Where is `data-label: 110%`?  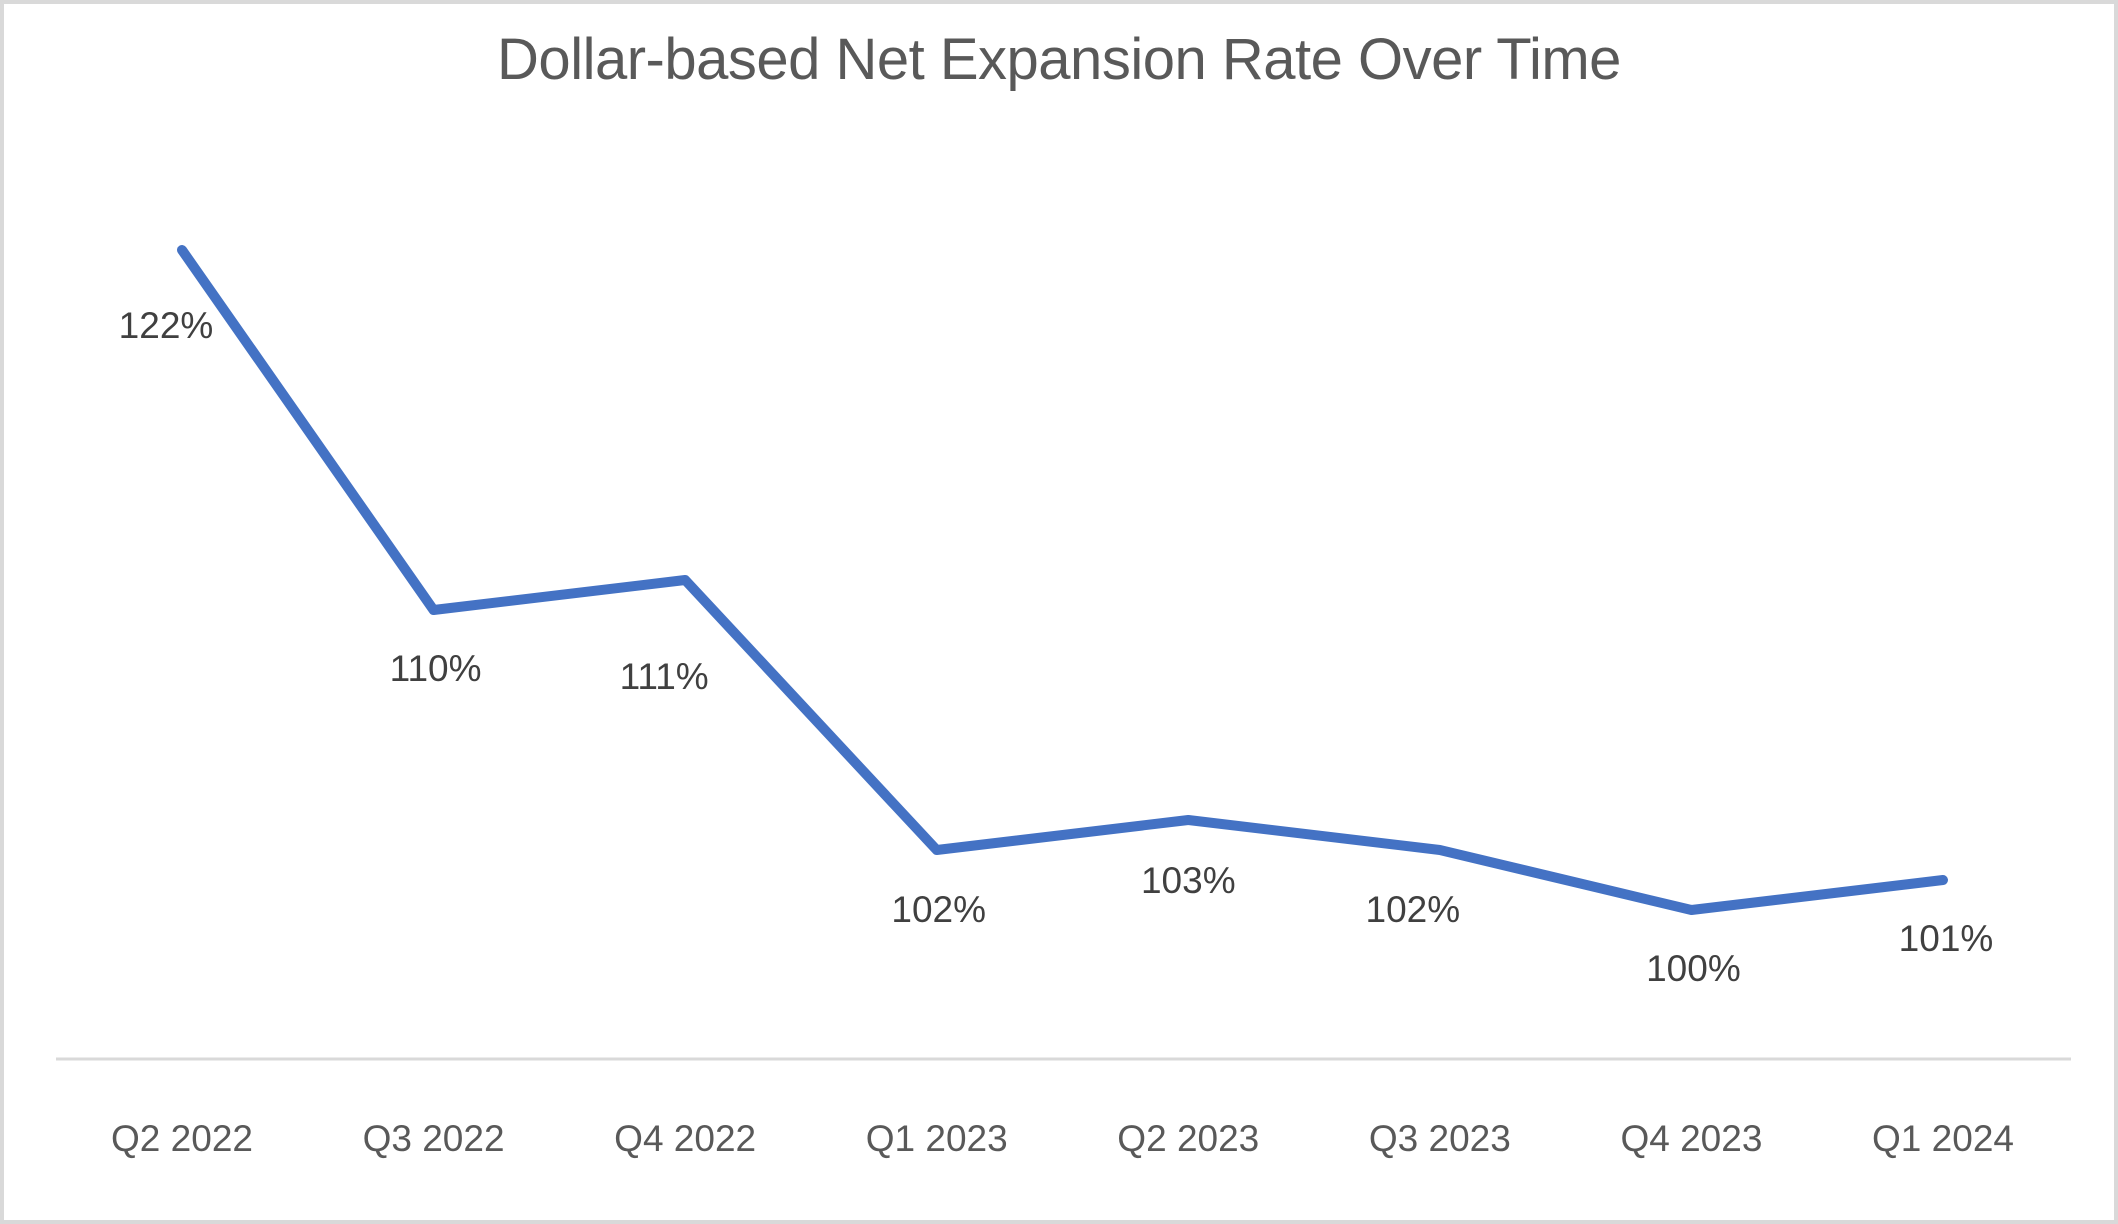
data-label: 110% is located at coordinates (435, 668).